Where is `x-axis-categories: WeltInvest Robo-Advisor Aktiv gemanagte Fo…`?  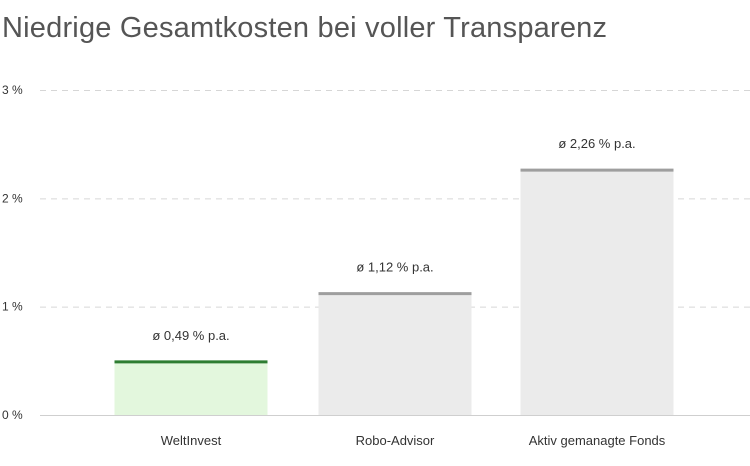
x-axis-categories: WeltInvest Robo-Advisor Aktiv gemanagte Fo… is located at coordinates (413, 440).